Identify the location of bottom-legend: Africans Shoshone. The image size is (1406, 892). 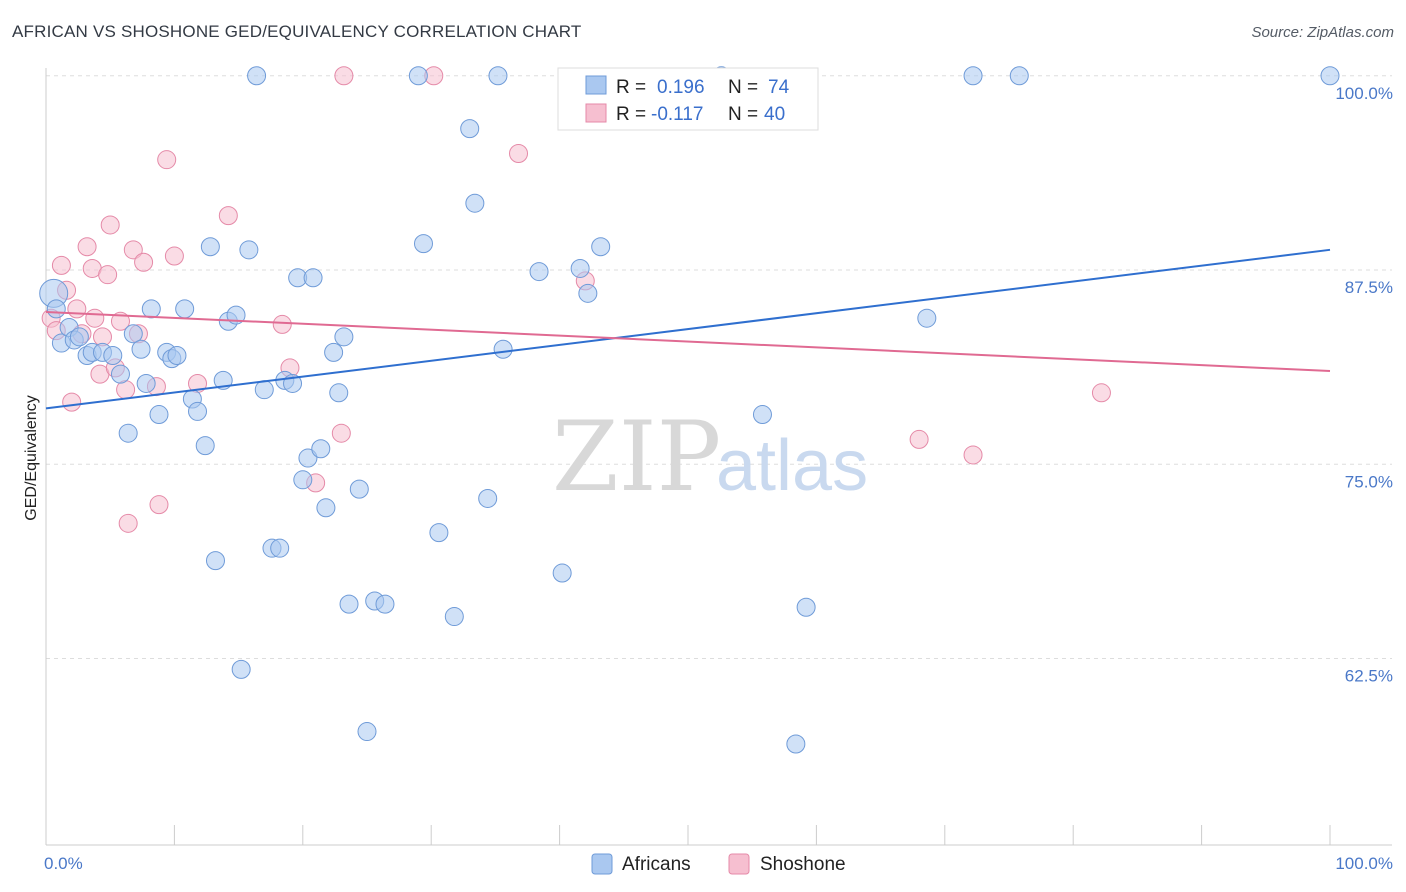
(718, 864).